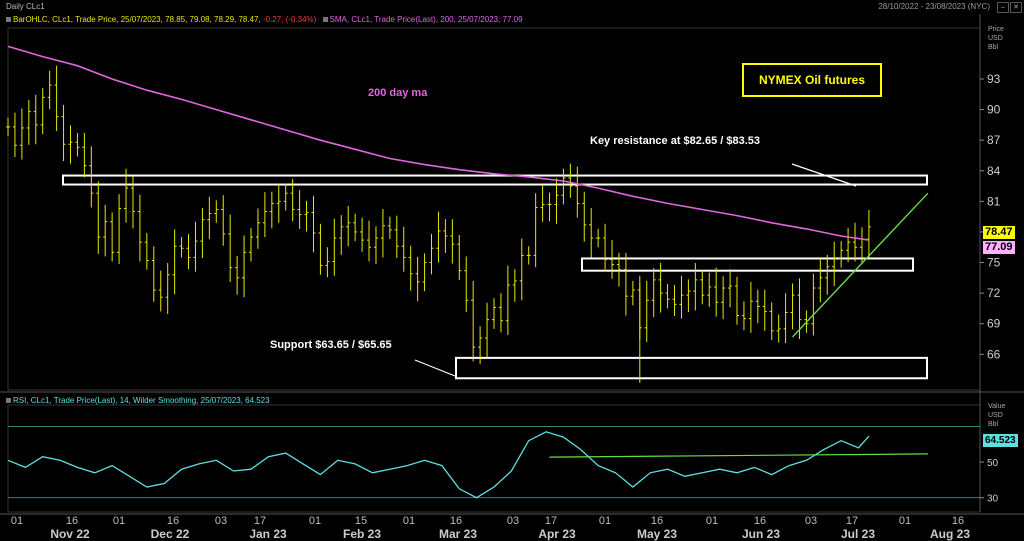  I want to click on price-tick-label: 69, so click(994, 324).